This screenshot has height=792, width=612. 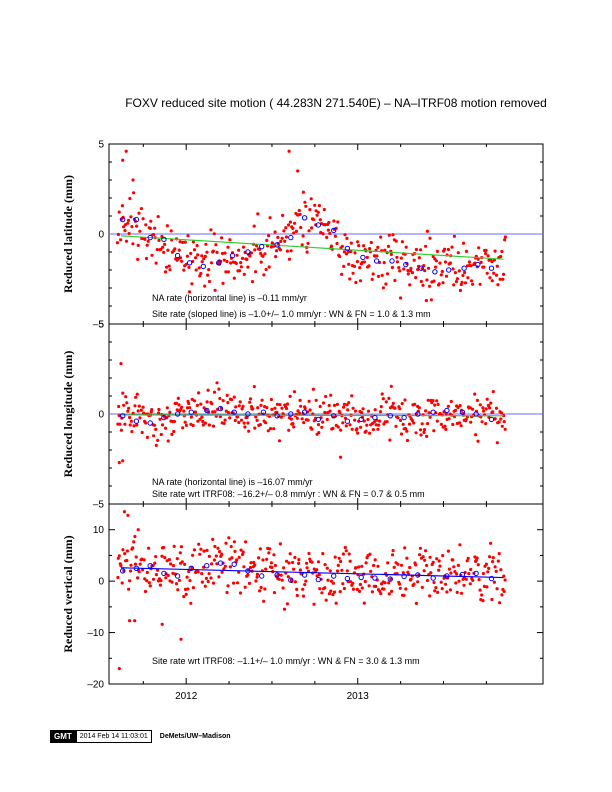 What do you see at coordinates (124, 512) in the screenshot?
I see `data-point-outlier` at bounding box center [124, 512].